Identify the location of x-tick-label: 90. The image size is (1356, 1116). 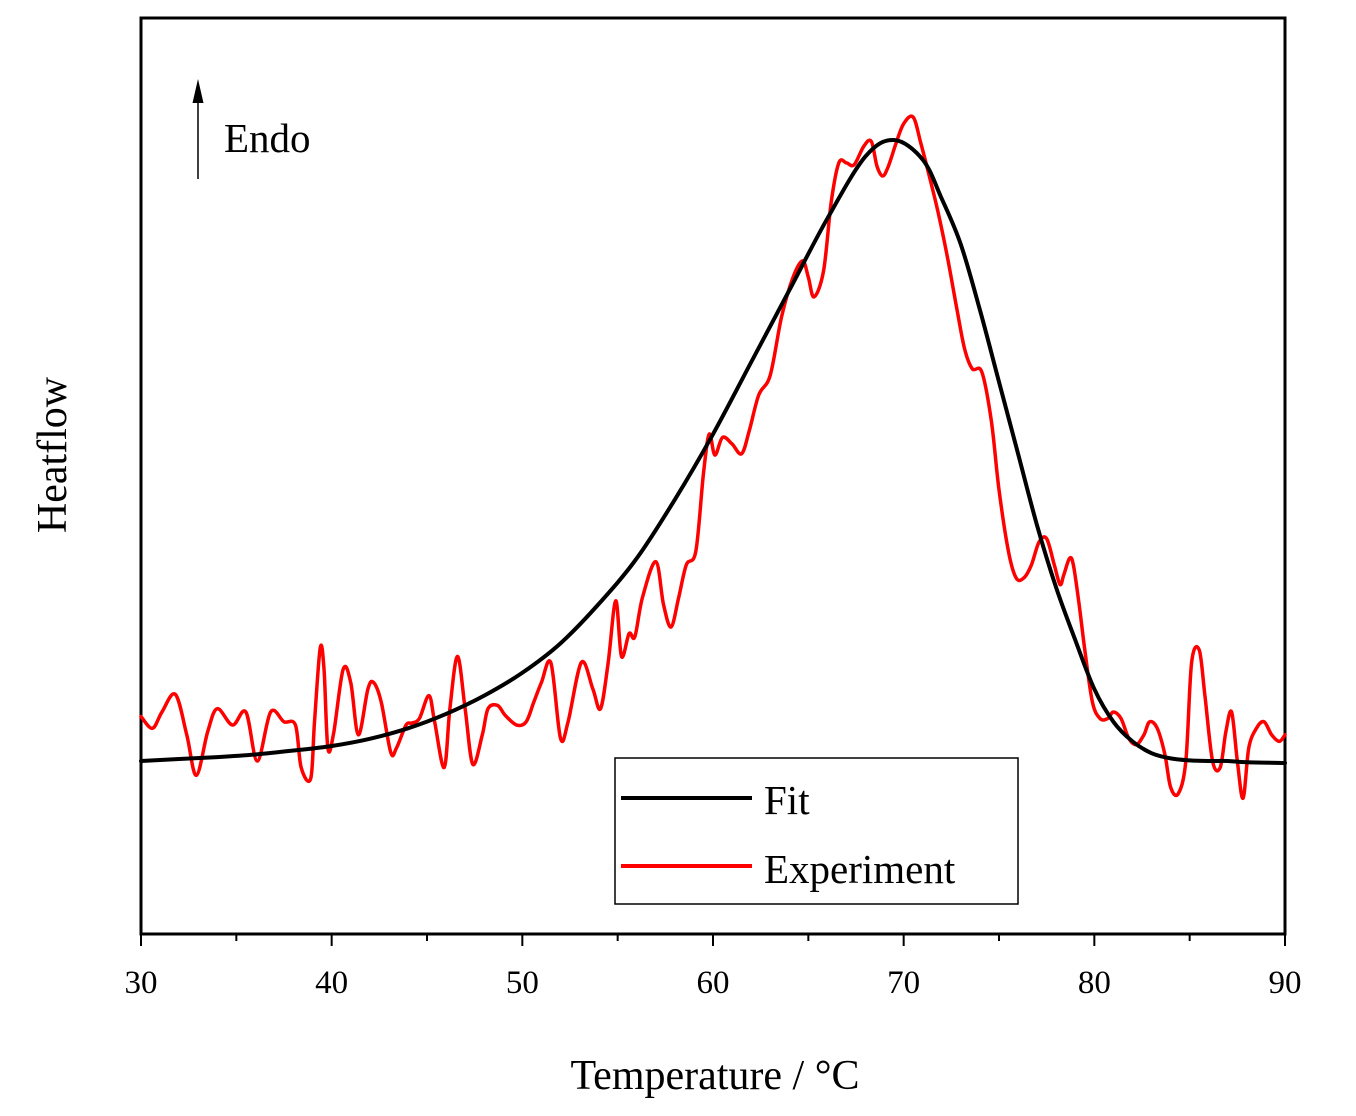
(1285, 983).